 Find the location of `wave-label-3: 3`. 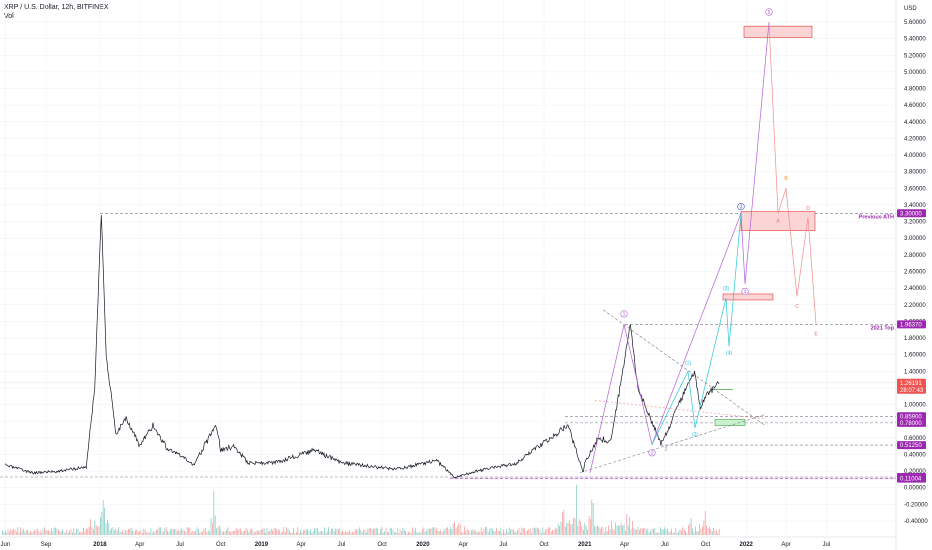

wave-label-3: 3 is located at coordinates (741, 207).